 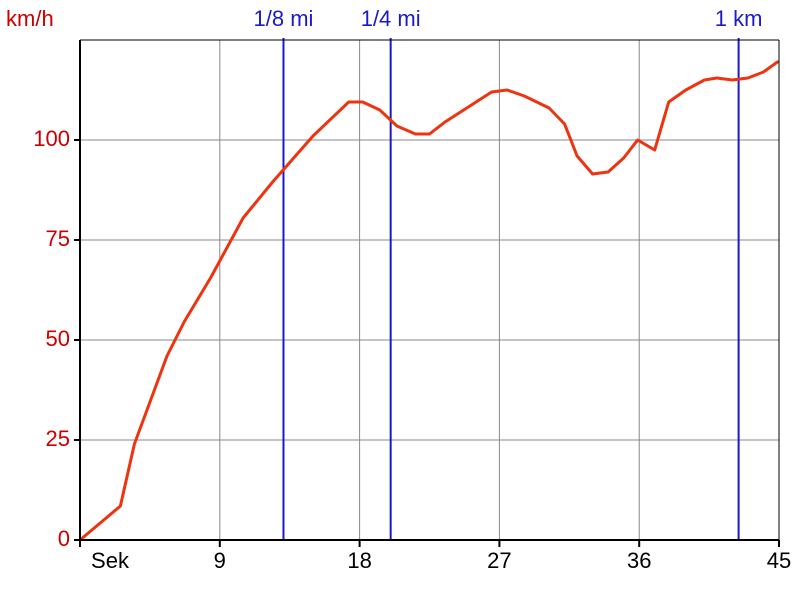 I want to click on x-tick-label-2: 18, so click(x=359, y=560).